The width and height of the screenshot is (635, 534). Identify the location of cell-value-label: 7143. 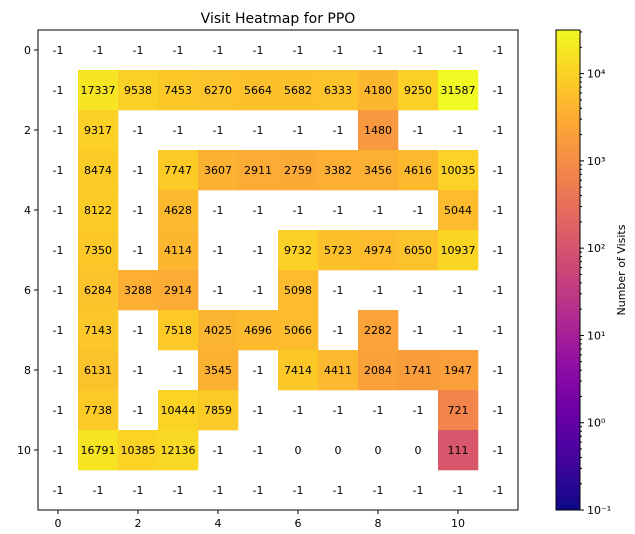
(98, 330).